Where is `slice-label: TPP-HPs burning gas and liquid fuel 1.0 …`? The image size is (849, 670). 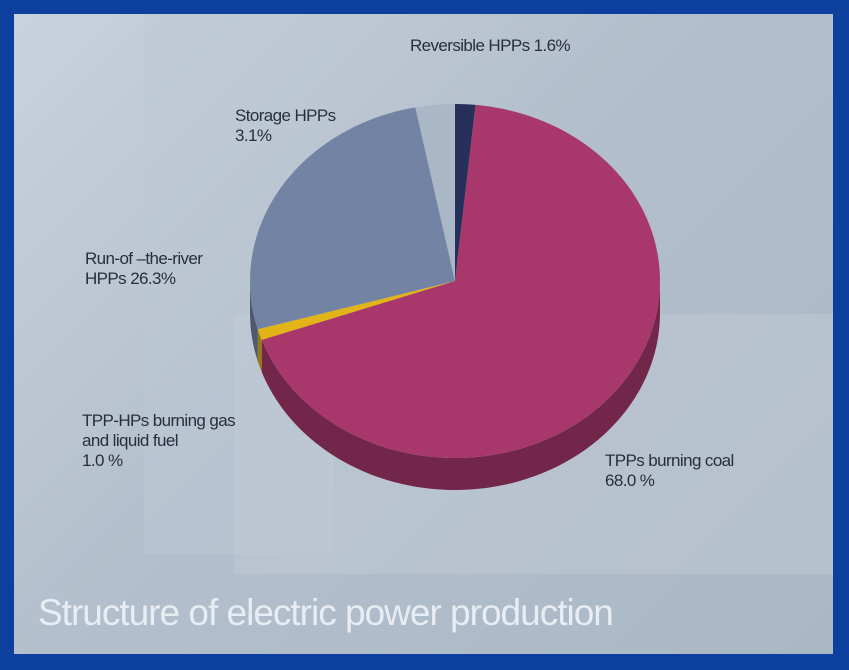 slice-label: TPP-HPs burning gas and liquid fuel 1.0 … is located at coordinates (172, 441).